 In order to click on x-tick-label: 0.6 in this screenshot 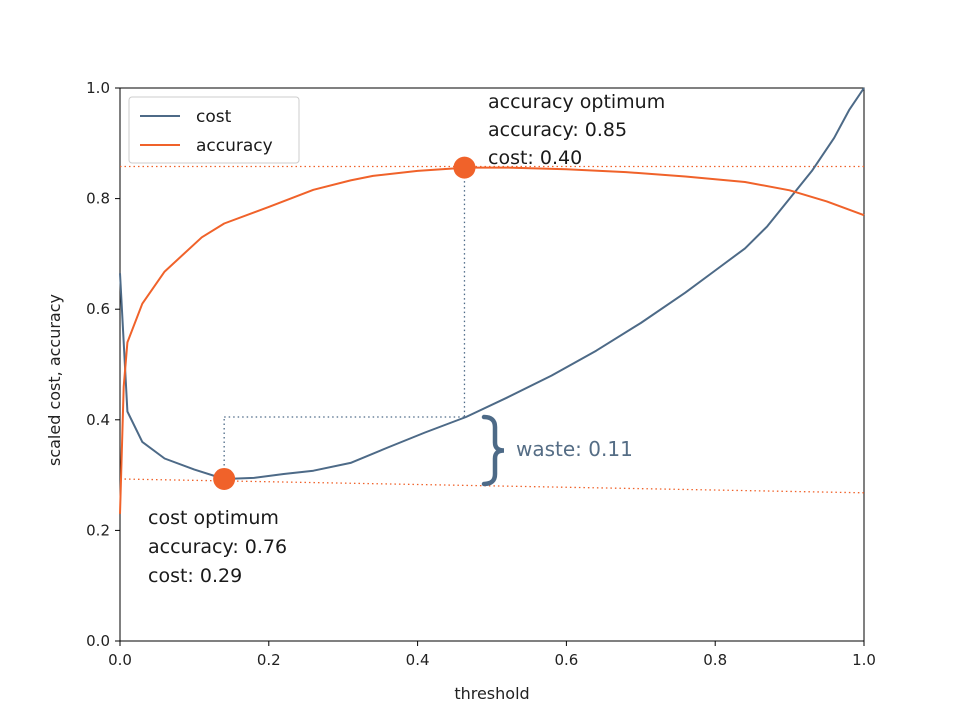, I will do `click(566, 660)`.